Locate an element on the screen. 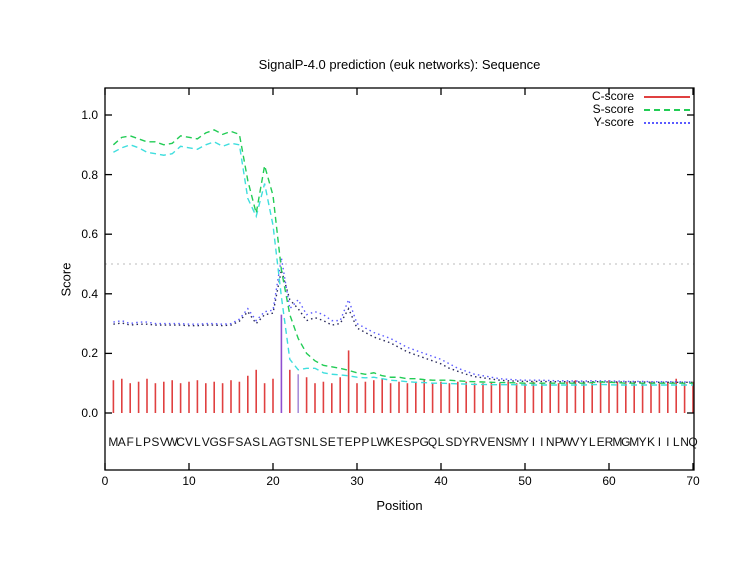  y-tick-label: 0.8 is located at coordinates (89, 174).